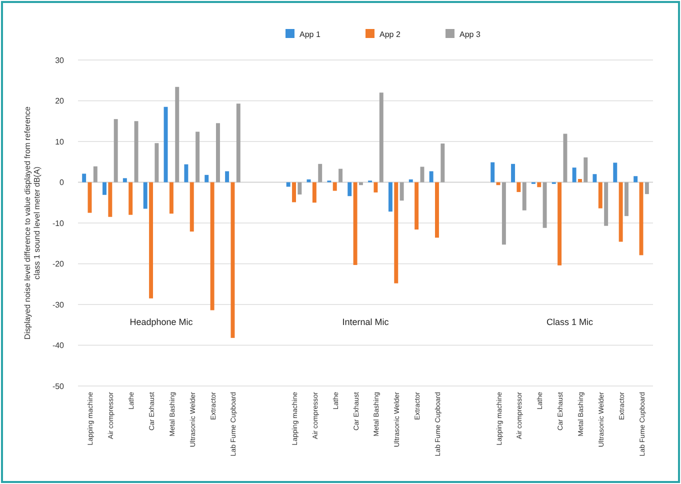 This screenshot has width=681, height=484. I want to click on annotation: Headphone Mic, so click(162, 321).